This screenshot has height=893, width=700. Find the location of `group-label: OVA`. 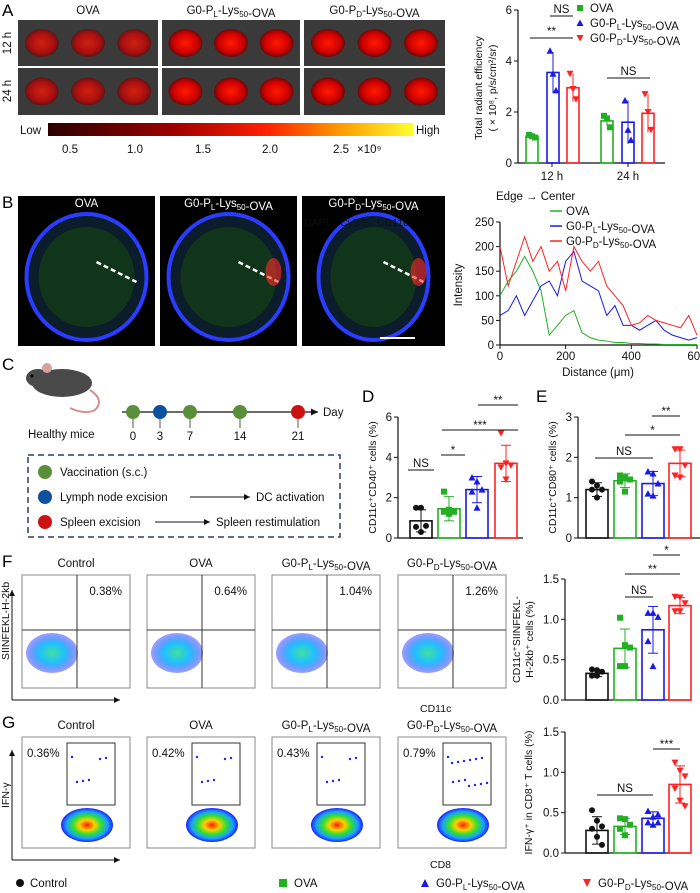

group-label: OVA is located at coordinates (201, 726).